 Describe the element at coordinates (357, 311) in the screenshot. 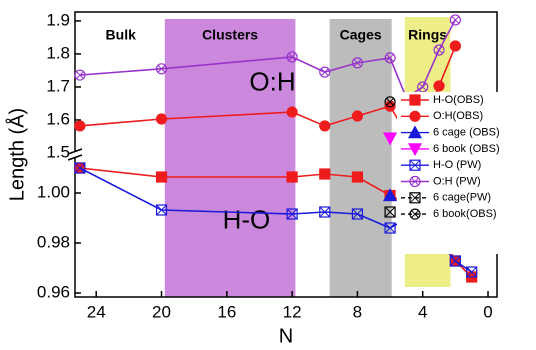

I see `x-tick-label: 8` at that location.